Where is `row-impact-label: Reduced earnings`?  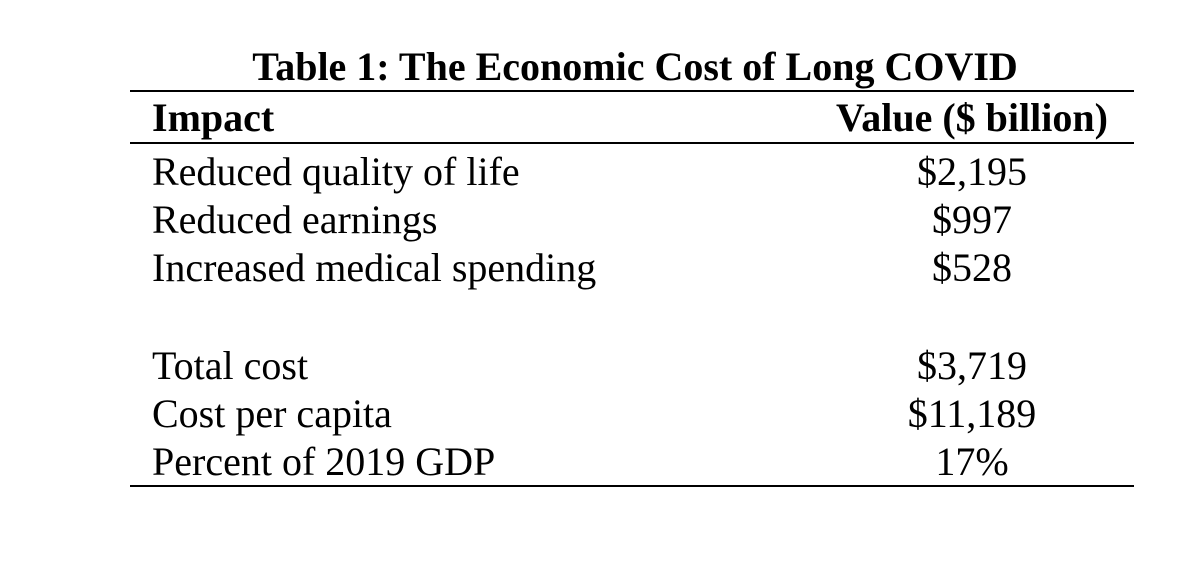
row-impact-label: Reduced earnings is located at coordinates (295, 219).